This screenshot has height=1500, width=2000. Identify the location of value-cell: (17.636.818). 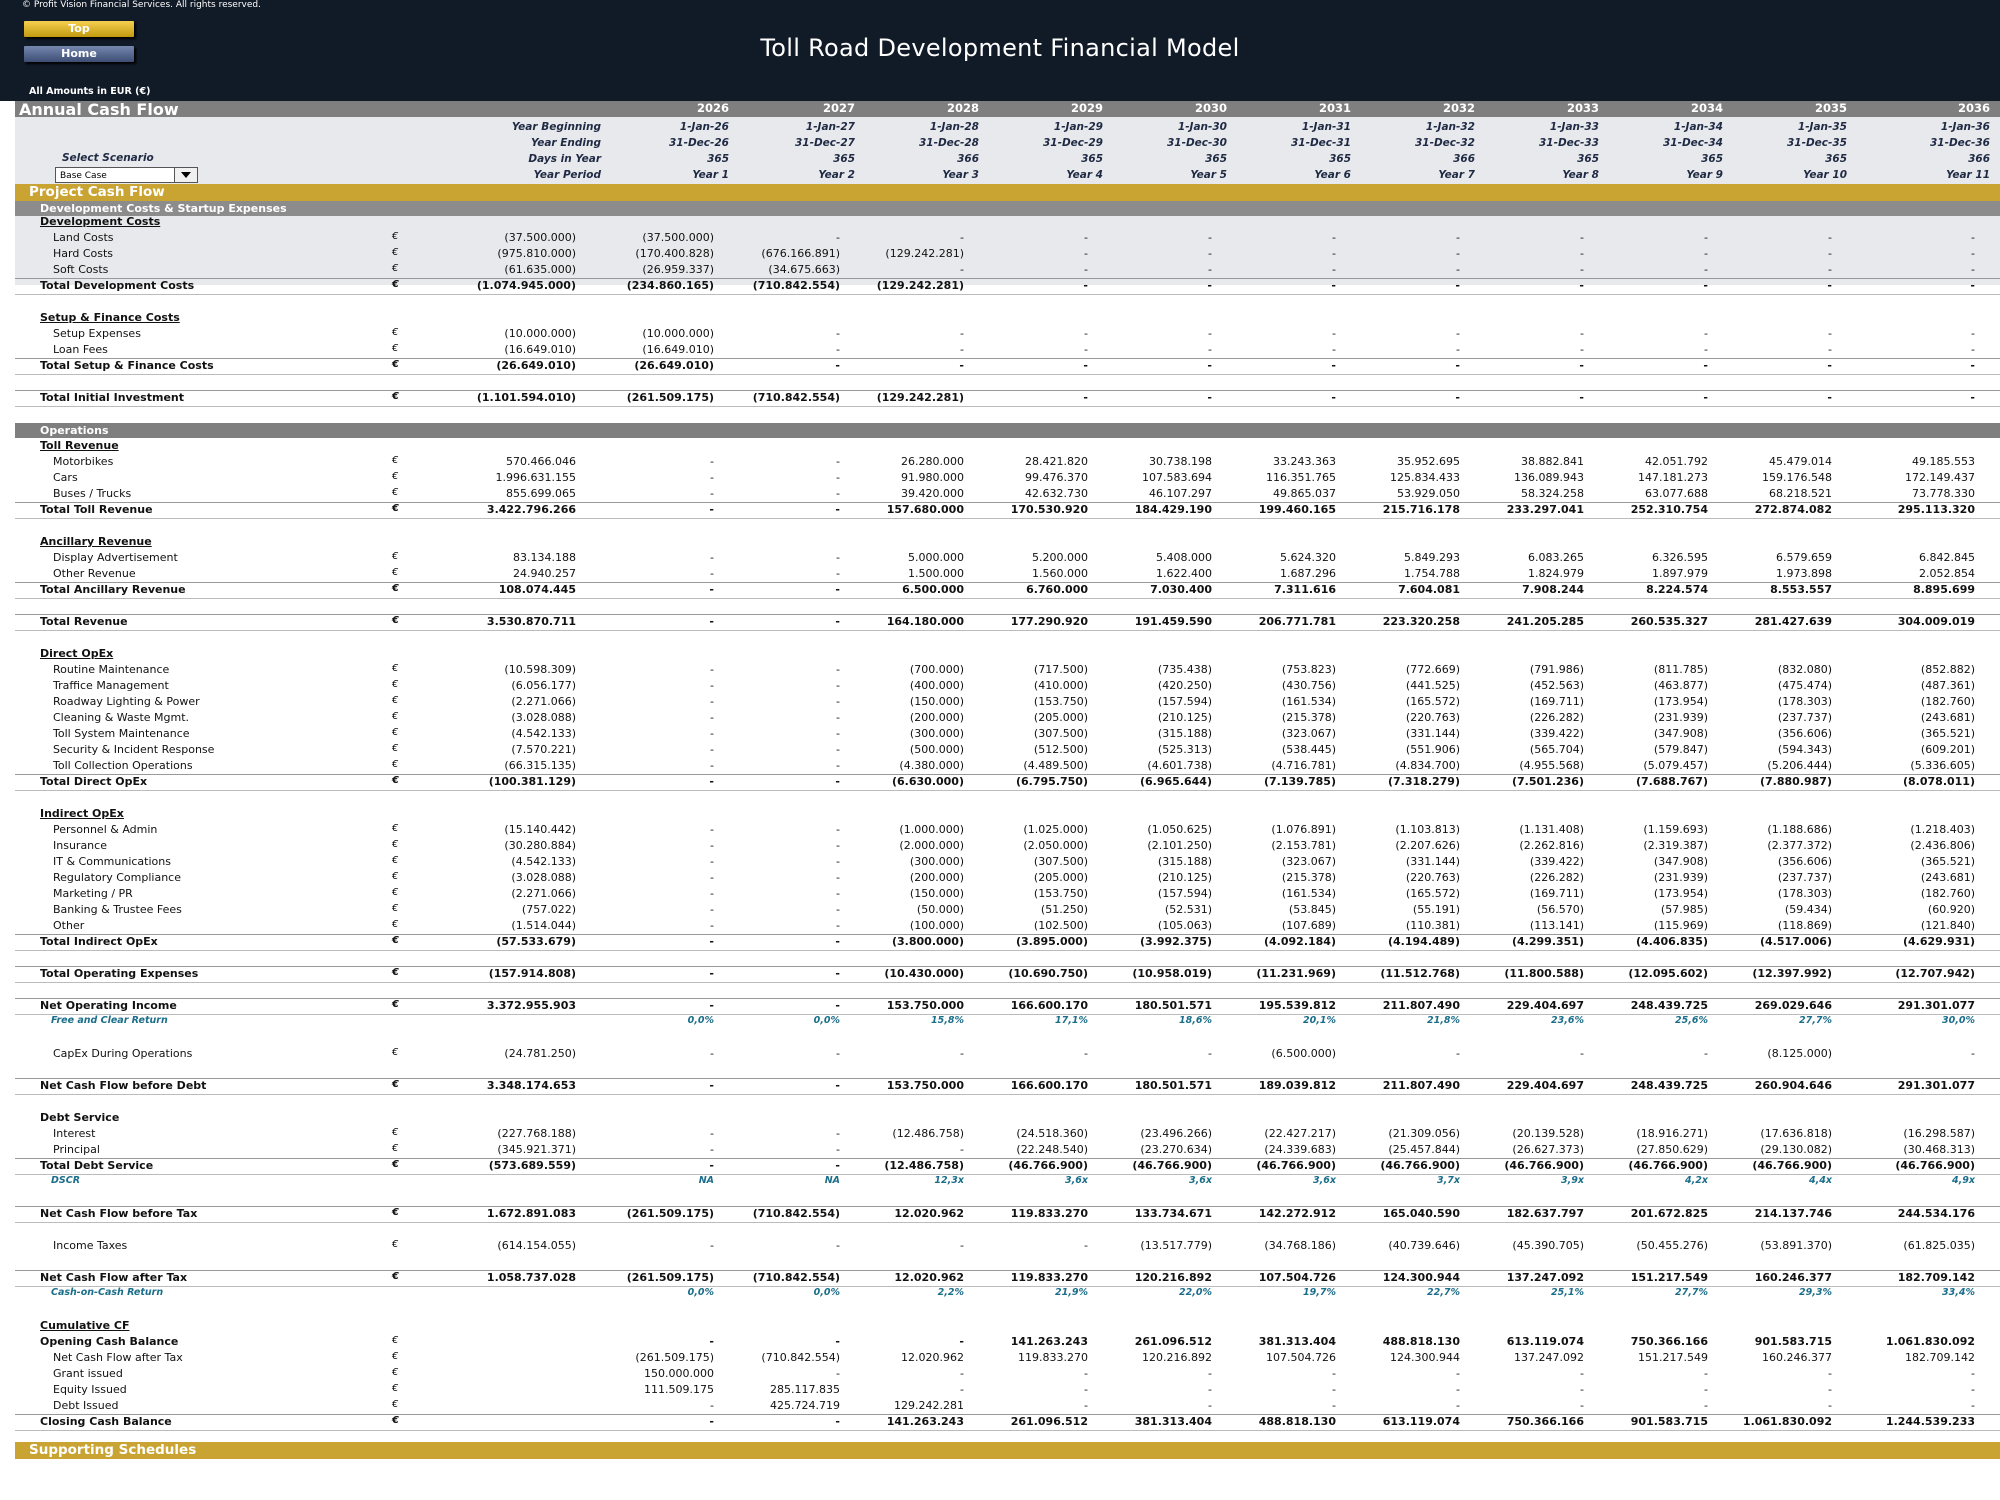
(1796, 1133).